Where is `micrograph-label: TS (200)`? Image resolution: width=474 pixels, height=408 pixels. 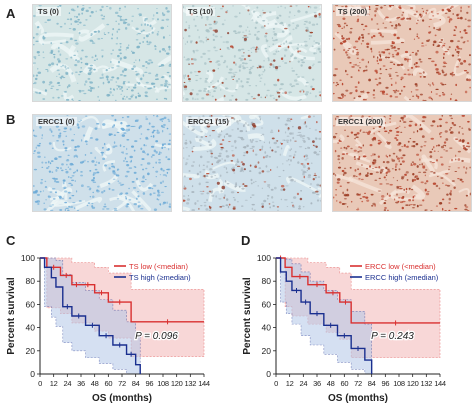 micrograph-label: TS (200) is located at coordinates (353, 11).